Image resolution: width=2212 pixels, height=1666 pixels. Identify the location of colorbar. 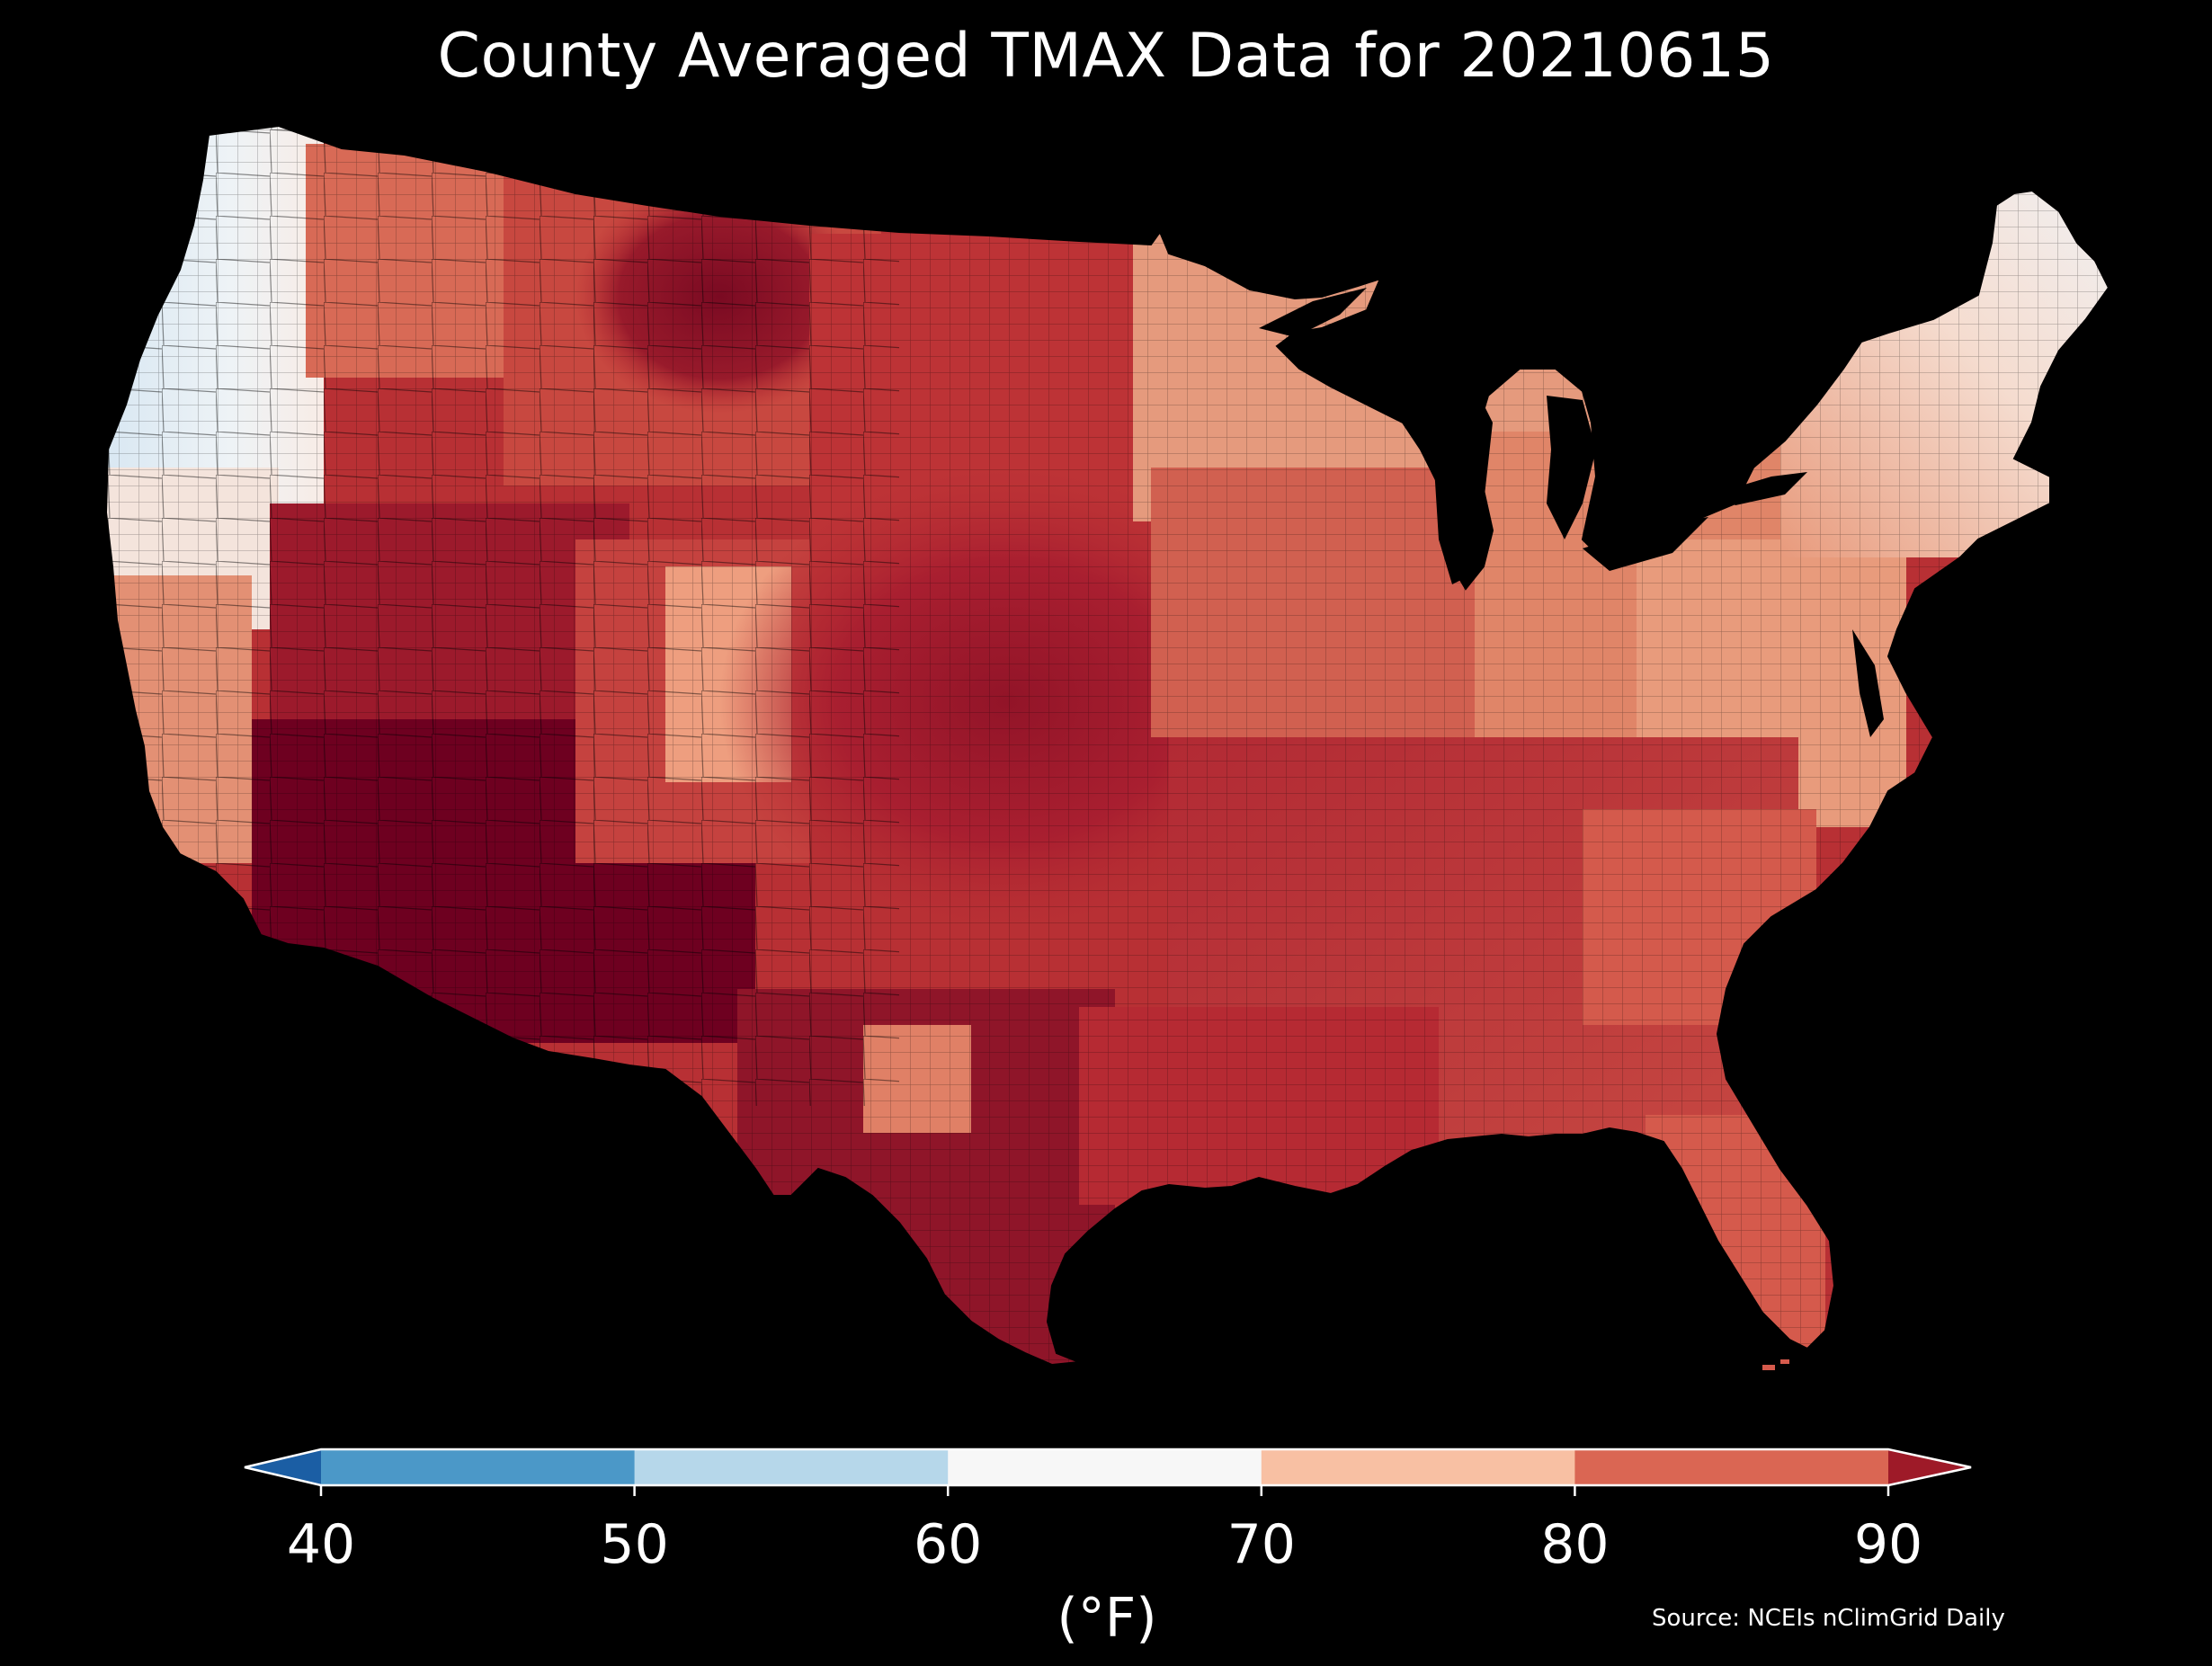
(1108, 1472).